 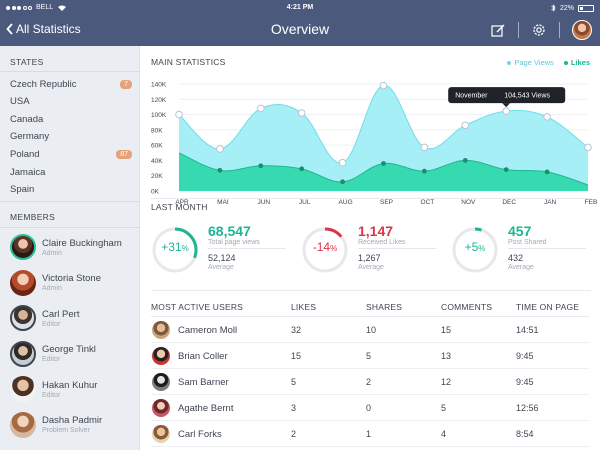 I want to click on gear-icon, so click(x=539, y=30).